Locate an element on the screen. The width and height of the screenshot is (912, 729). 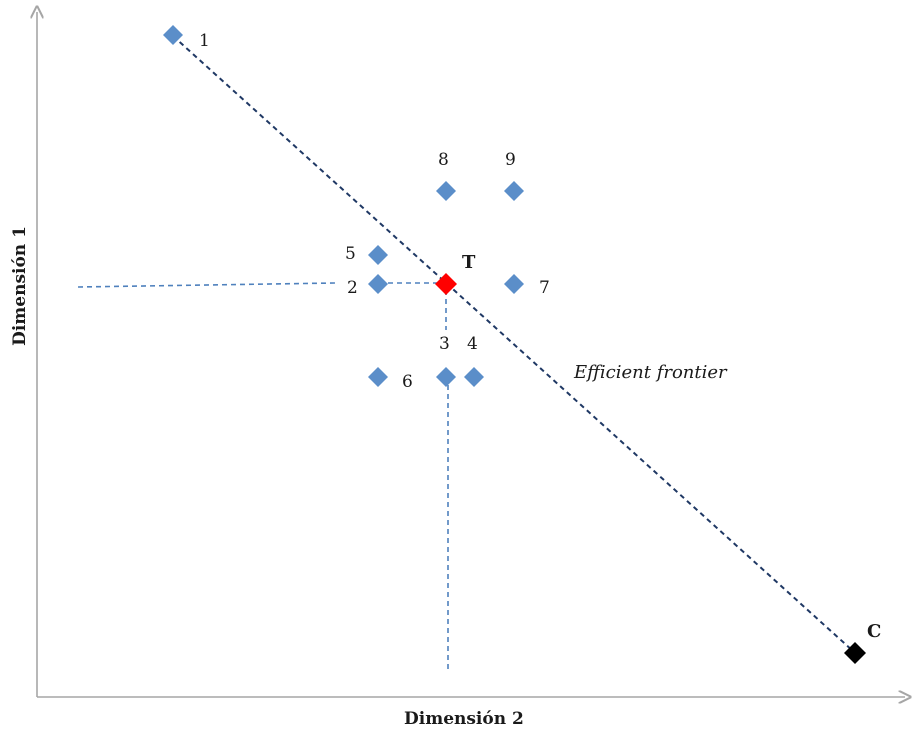
point-label-3: 3 is located at coordinates (444, 344).